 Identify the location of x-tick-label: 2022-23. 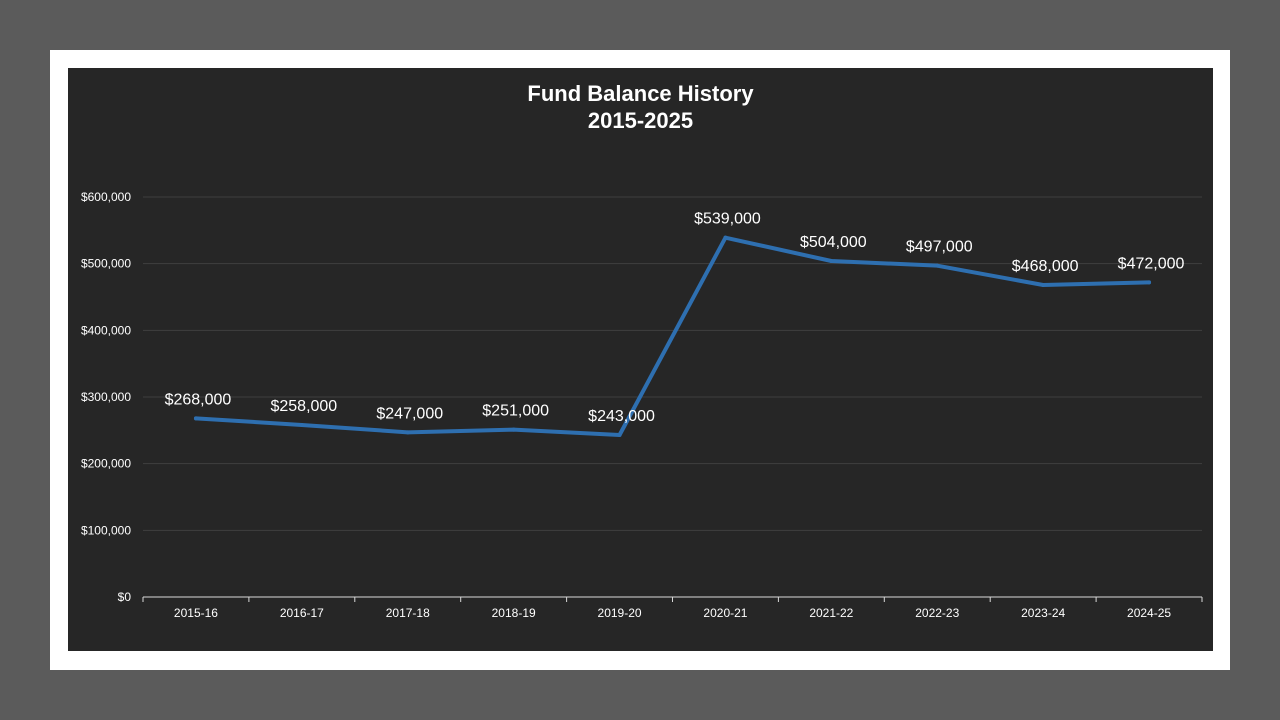
(937, 613).